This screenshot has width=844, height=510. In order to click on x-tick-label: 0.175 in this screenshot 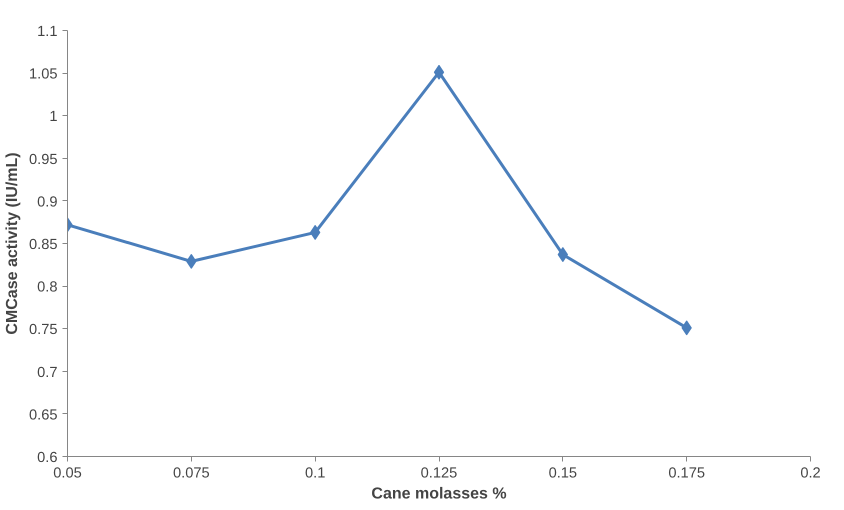, I will do `click(687, 474)`.